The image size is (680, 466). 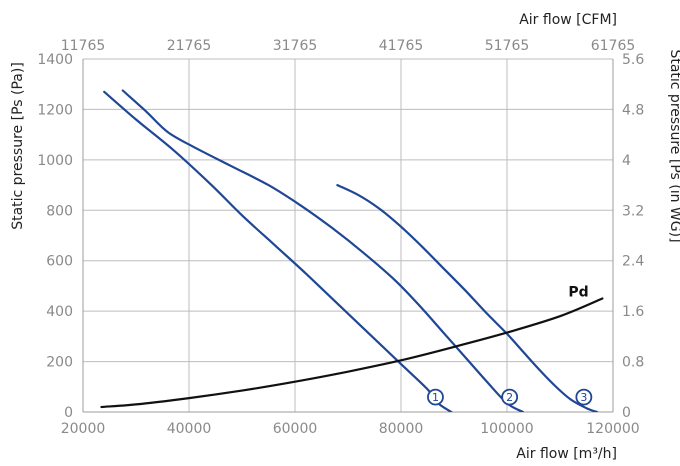 What do you see at coordinates (568, 20) in the screenshot?
I see `top-axis-title: Air flow [CFM]` at bounding box center [568, 20].